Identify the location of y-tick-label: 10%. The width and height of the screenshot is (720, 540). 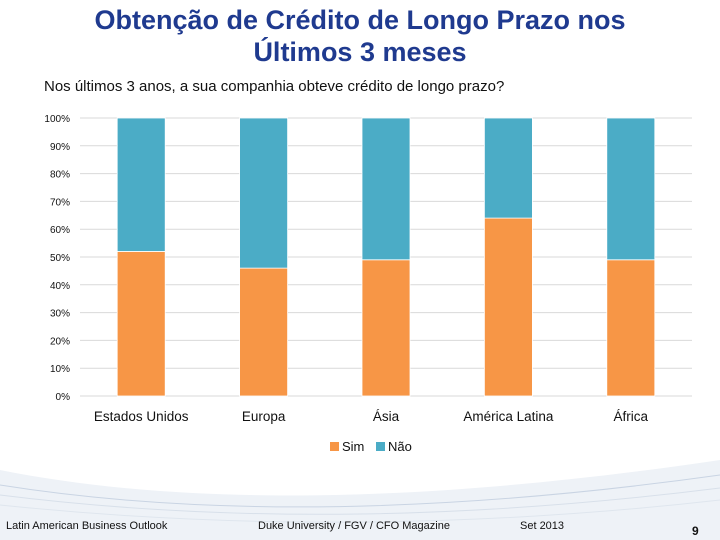
(60, 369).